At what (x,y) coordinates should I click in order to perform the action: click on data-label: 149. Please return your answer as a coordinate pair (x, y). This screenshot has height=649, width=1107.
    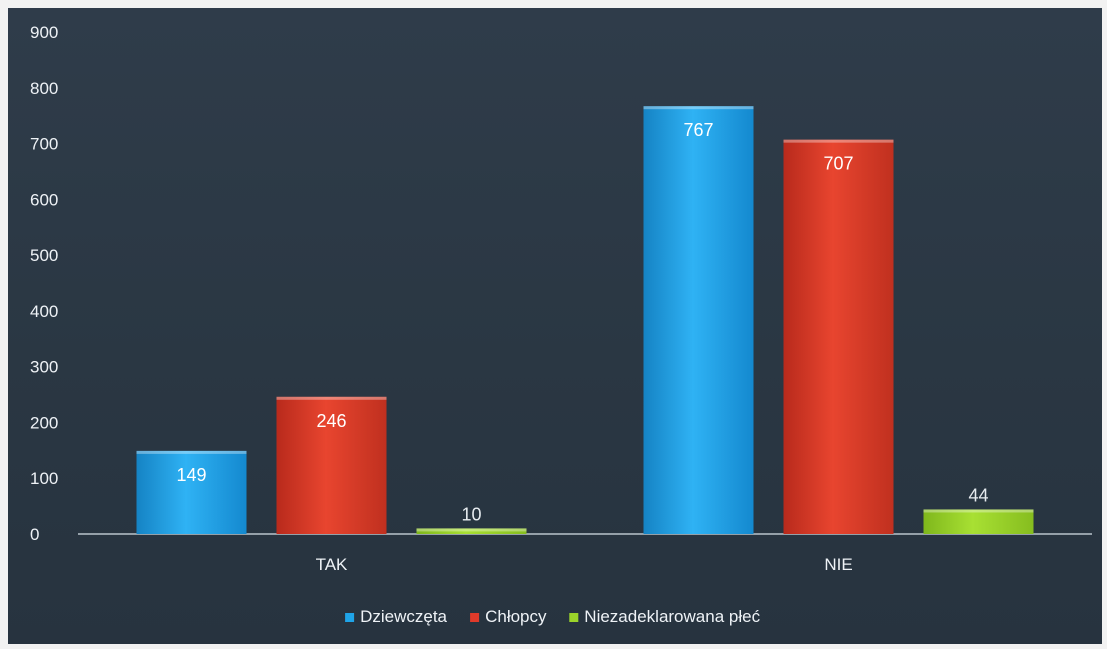
    Looking at the image, I should click on (191, 475).